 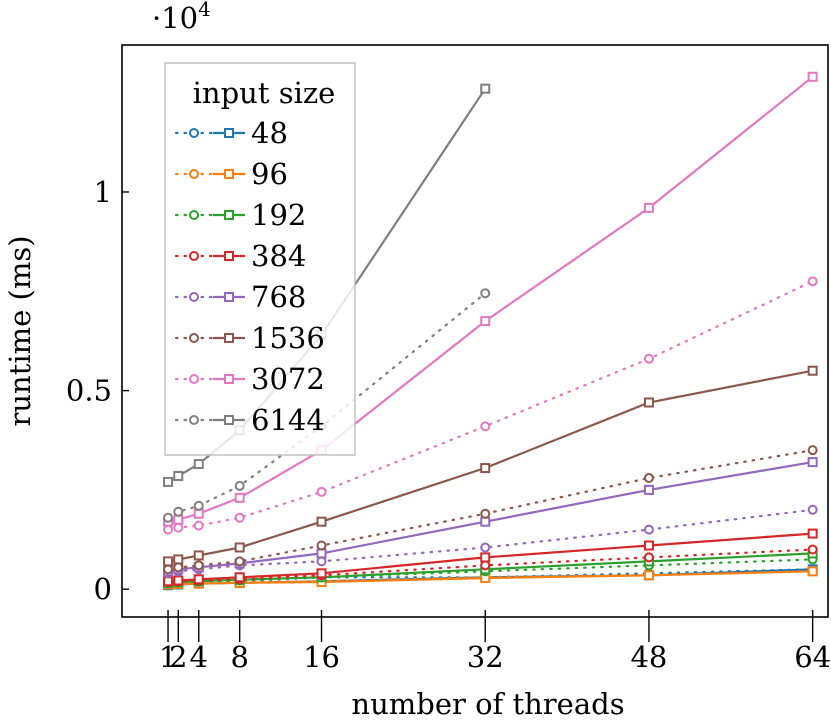 I want to click on legend-label: 96, so click(x=269, y=174).